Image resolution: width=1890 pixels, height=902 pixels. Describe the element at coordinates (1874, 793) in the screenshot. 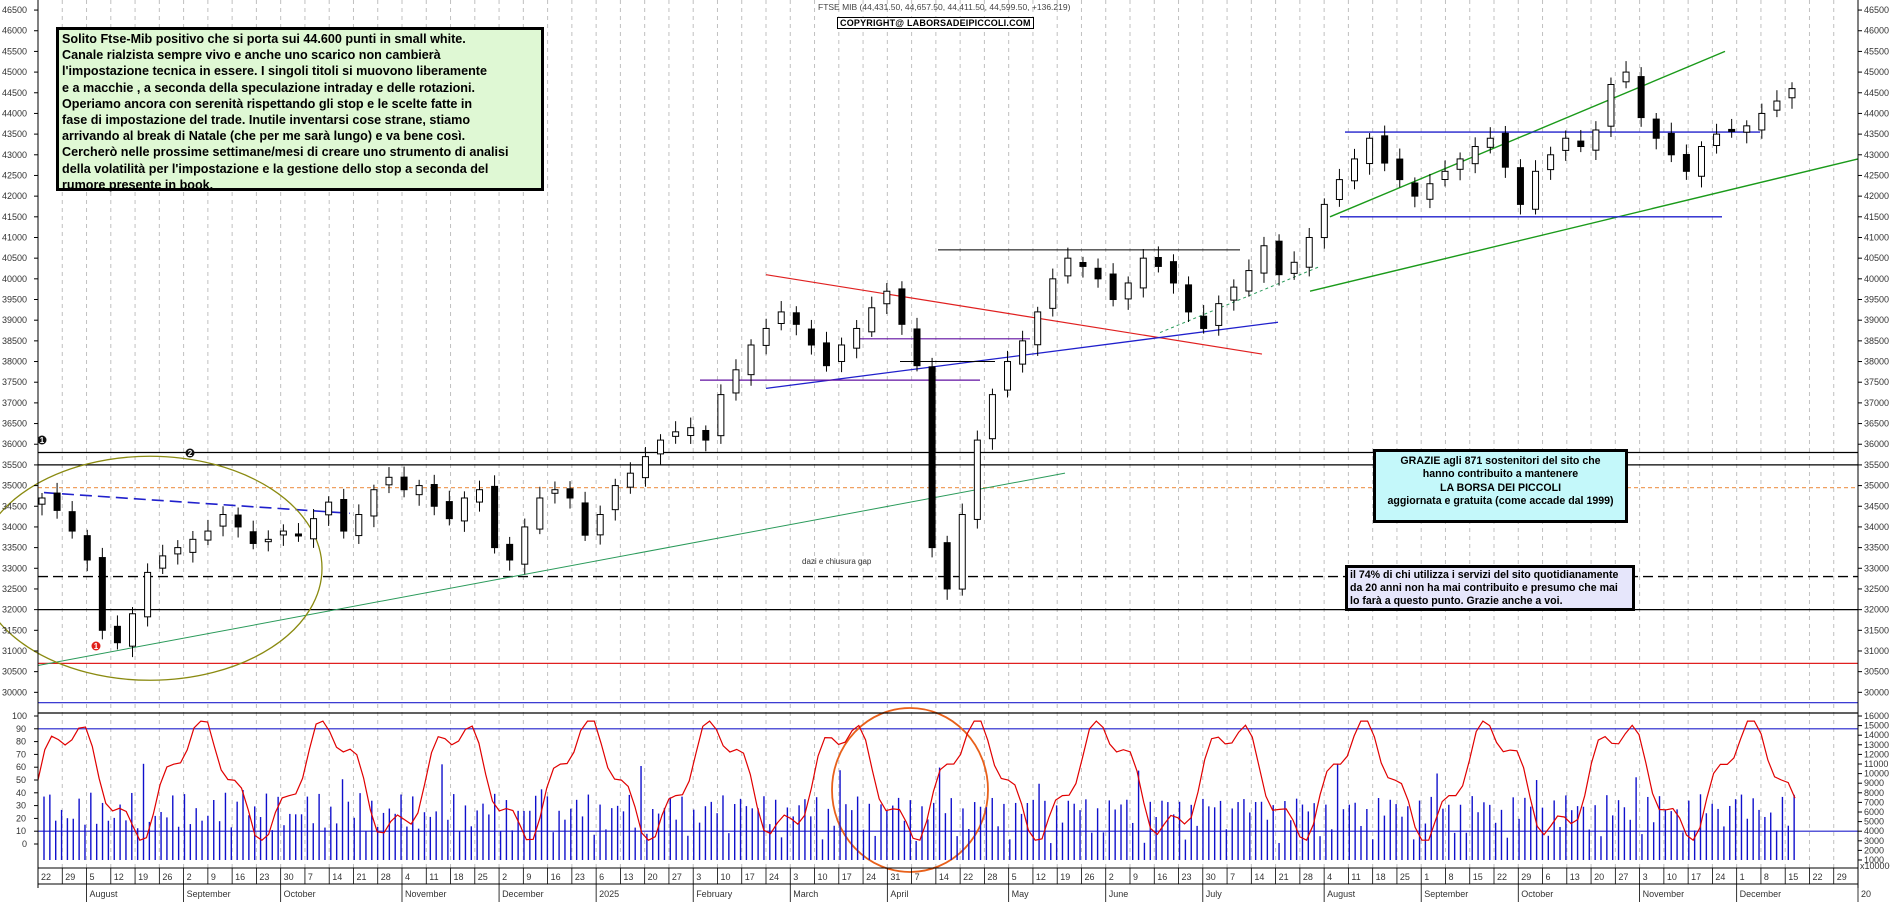

I see `svg-text: 8000` at that location.